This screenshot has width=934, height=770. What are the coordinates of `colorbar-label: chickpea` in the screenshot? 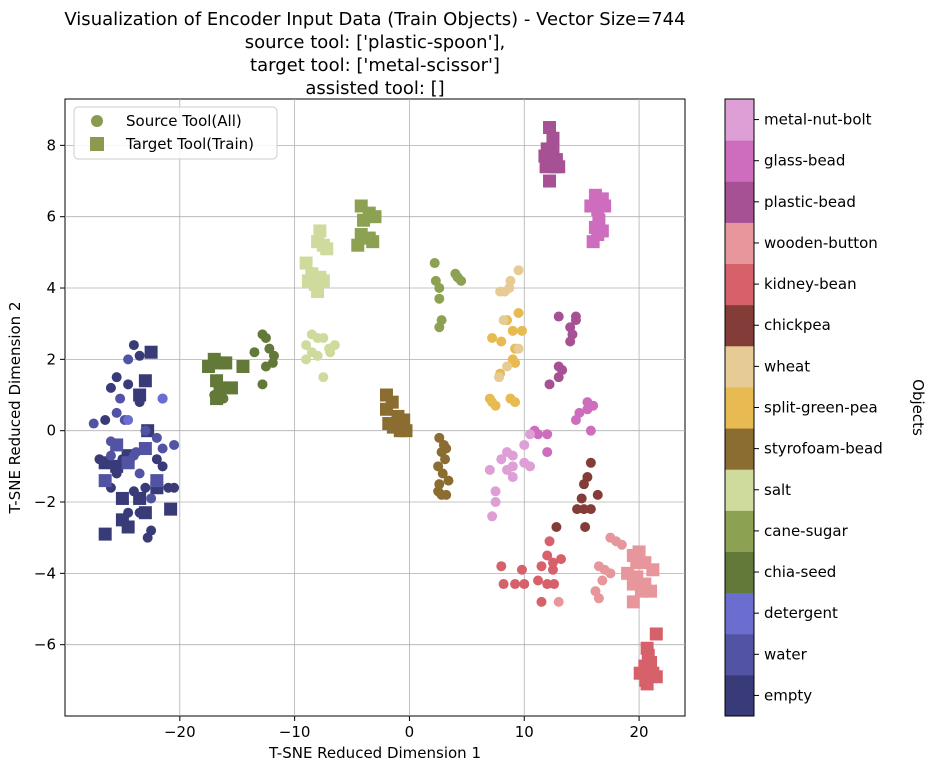 It's located at (797, 325).